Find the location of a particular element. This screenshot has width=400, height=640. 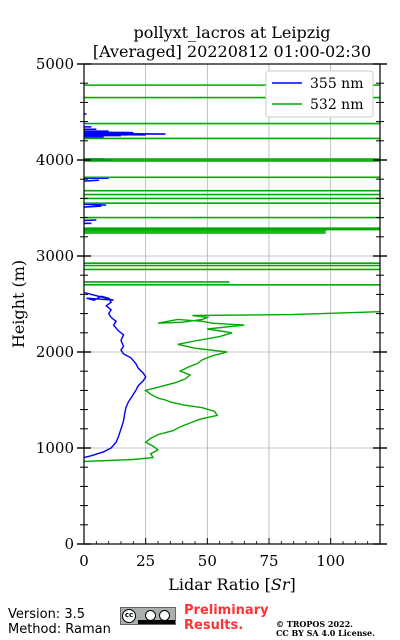

chart-subtitle: [Averaged] 20220812 01:00-02:30 is located at coordinates (232, 51).